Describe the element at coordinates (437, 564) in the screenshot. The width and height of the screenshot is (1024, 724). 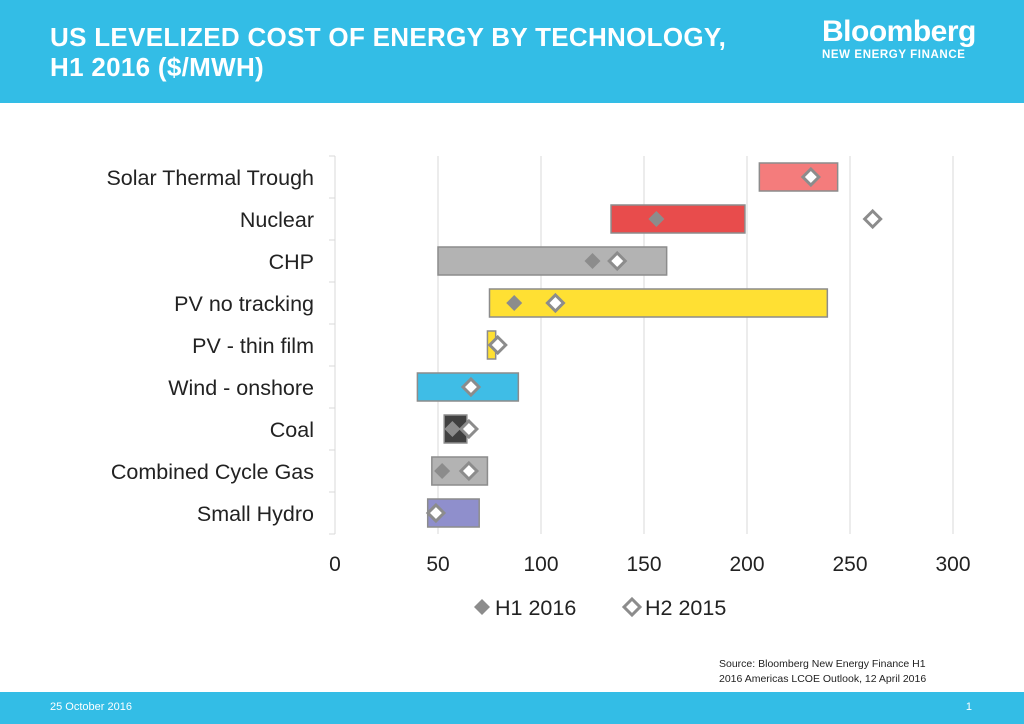
I see `x-tick-label-50: 50` at that location.